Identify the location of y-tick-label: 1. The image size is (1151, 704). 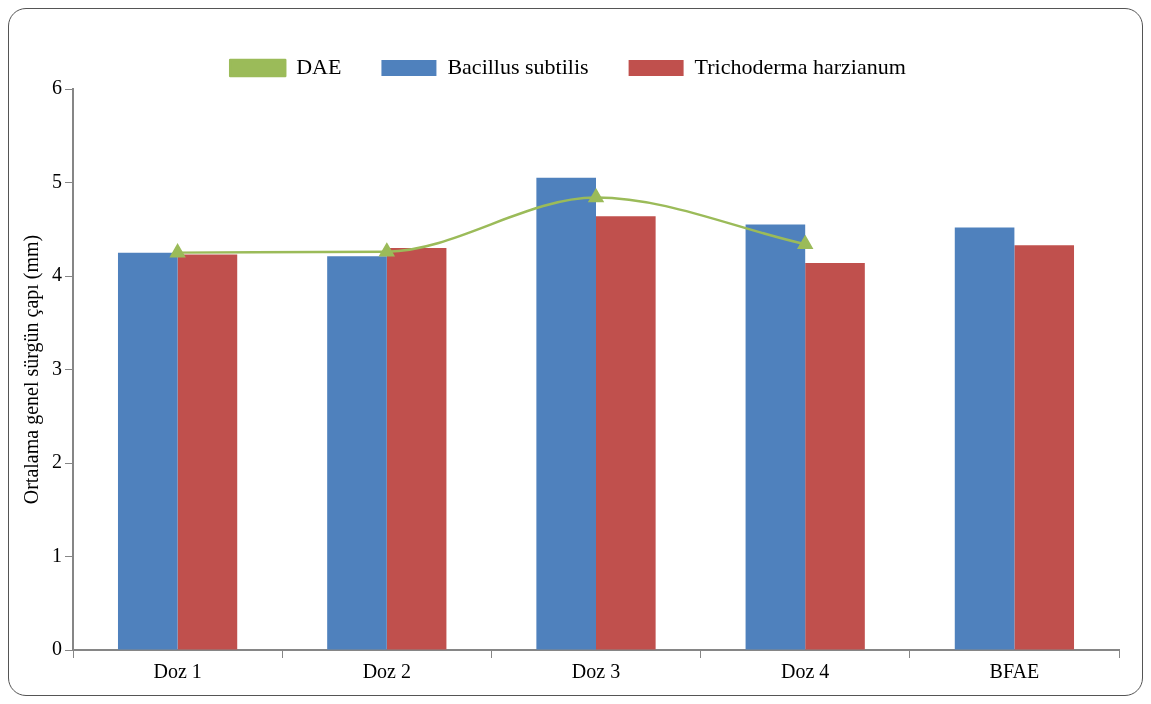
(57, 554).